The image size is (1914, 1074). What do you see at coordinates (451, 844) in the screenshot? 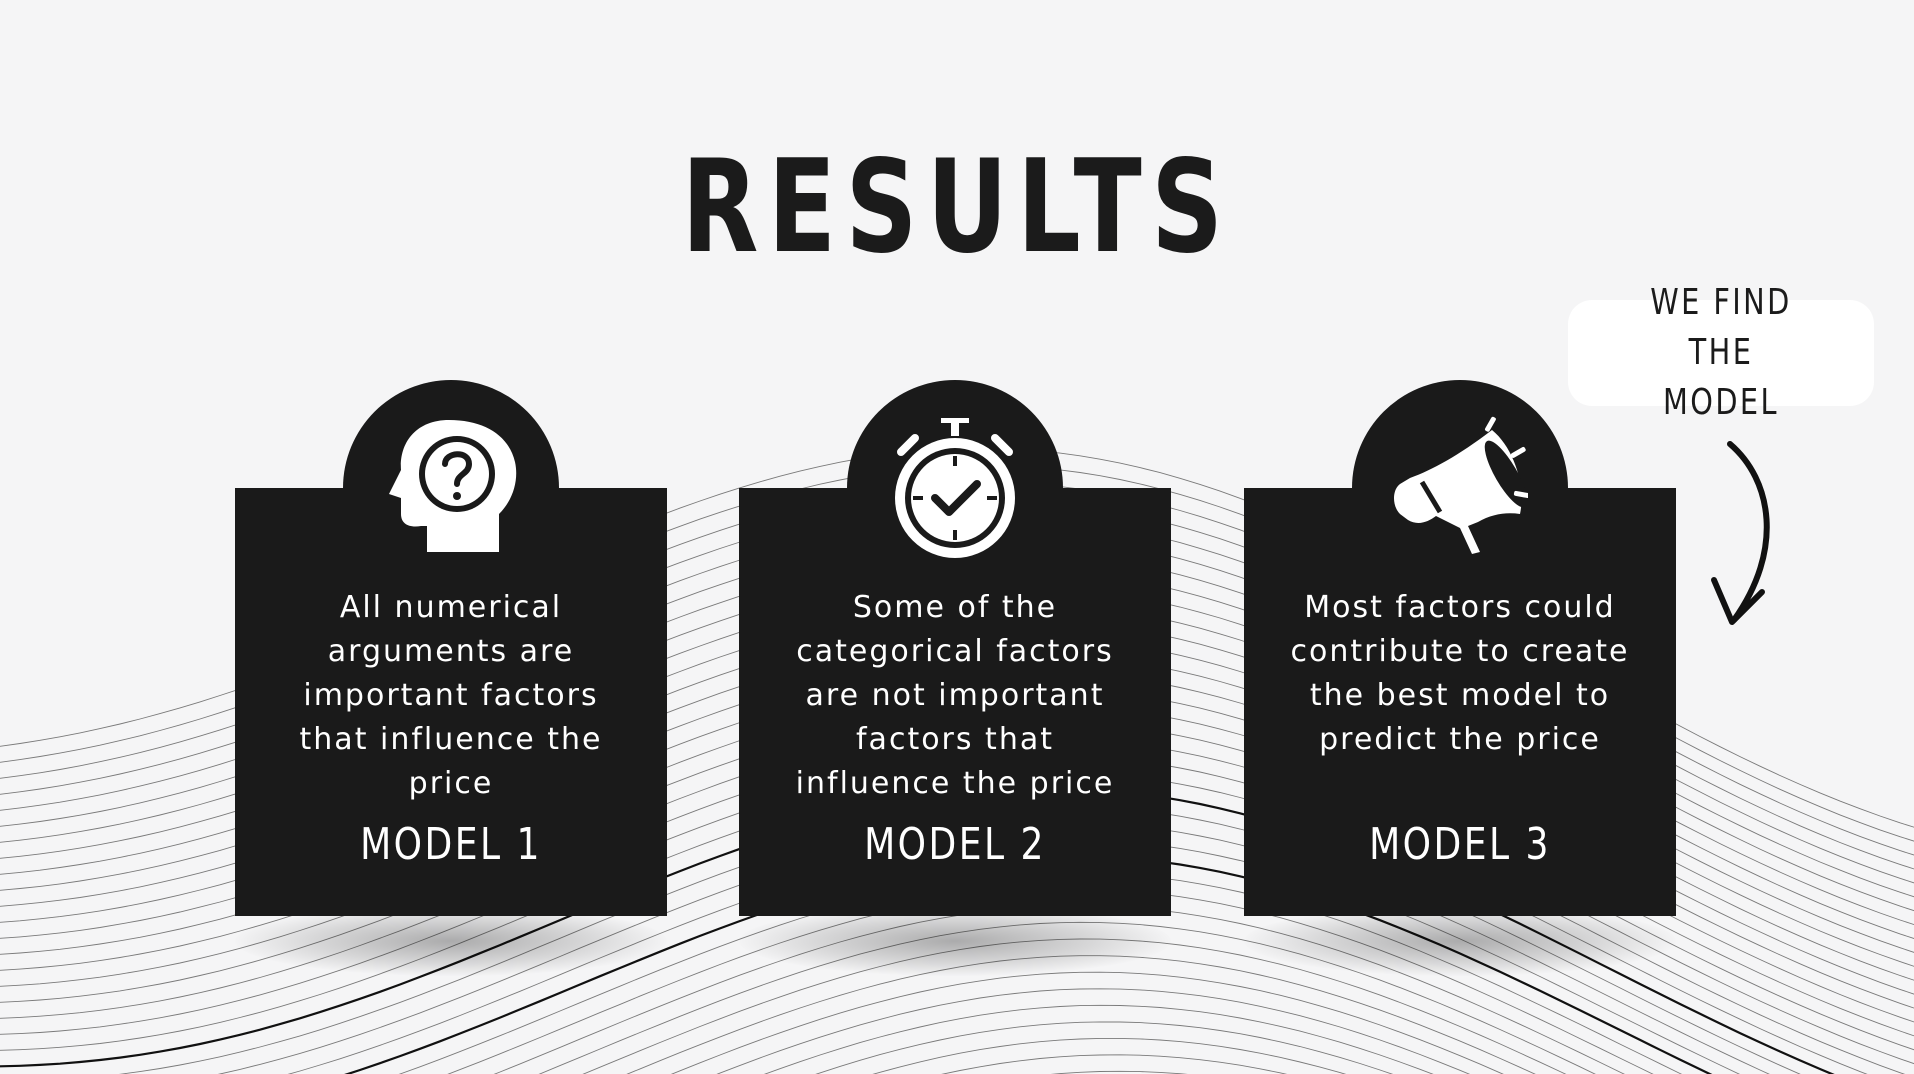
I see `card-model-label: MODEL 1` at bounding box center [451, 844].